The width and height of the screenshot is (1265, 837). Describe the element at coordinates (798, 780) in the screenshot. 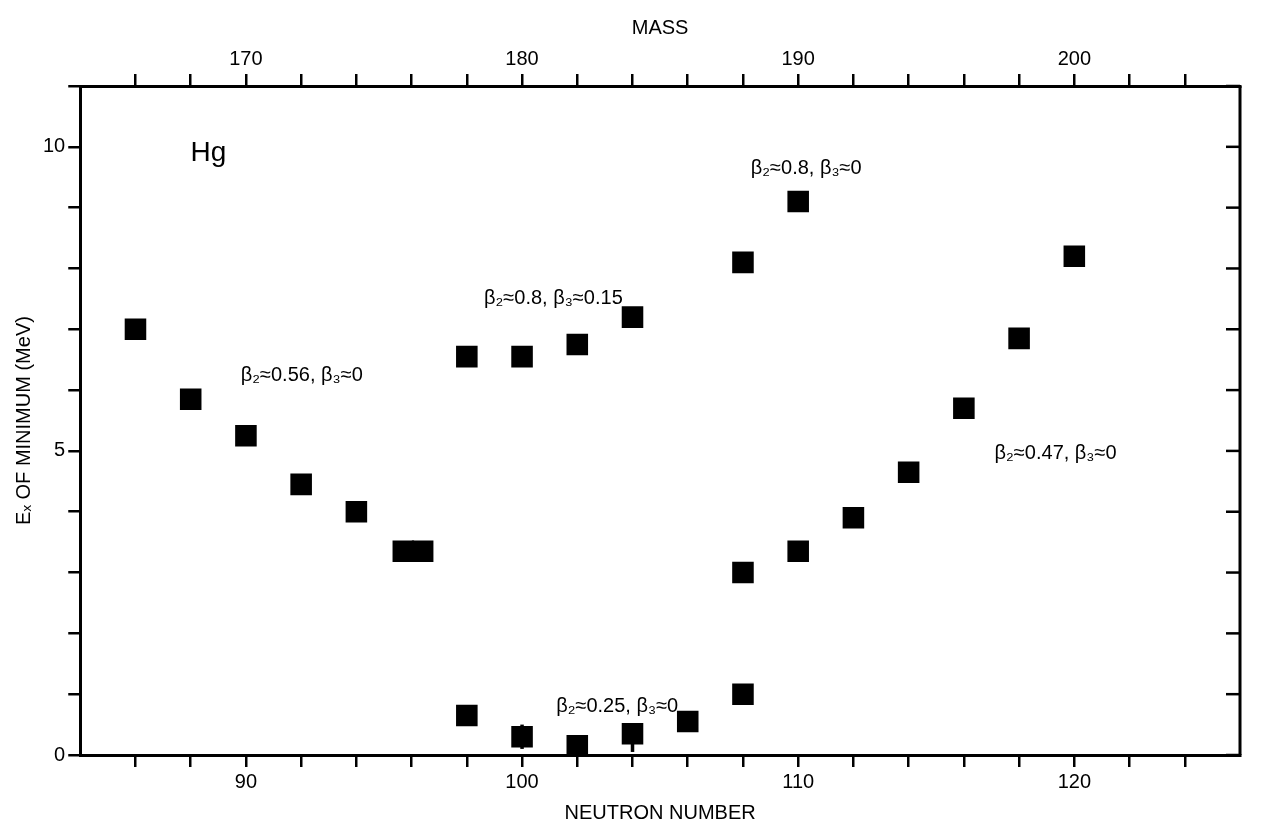

I see `x-tick-label: 110` at that location.